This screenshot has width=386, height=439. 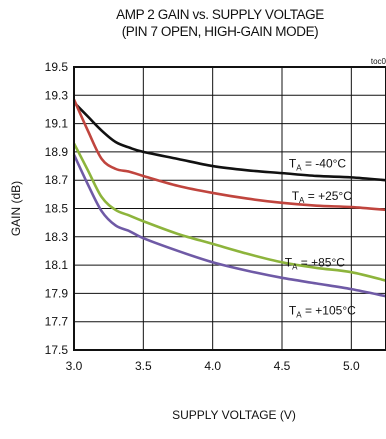 I want to click on y-tick-label: 19.3, so click(x=57, y=95).